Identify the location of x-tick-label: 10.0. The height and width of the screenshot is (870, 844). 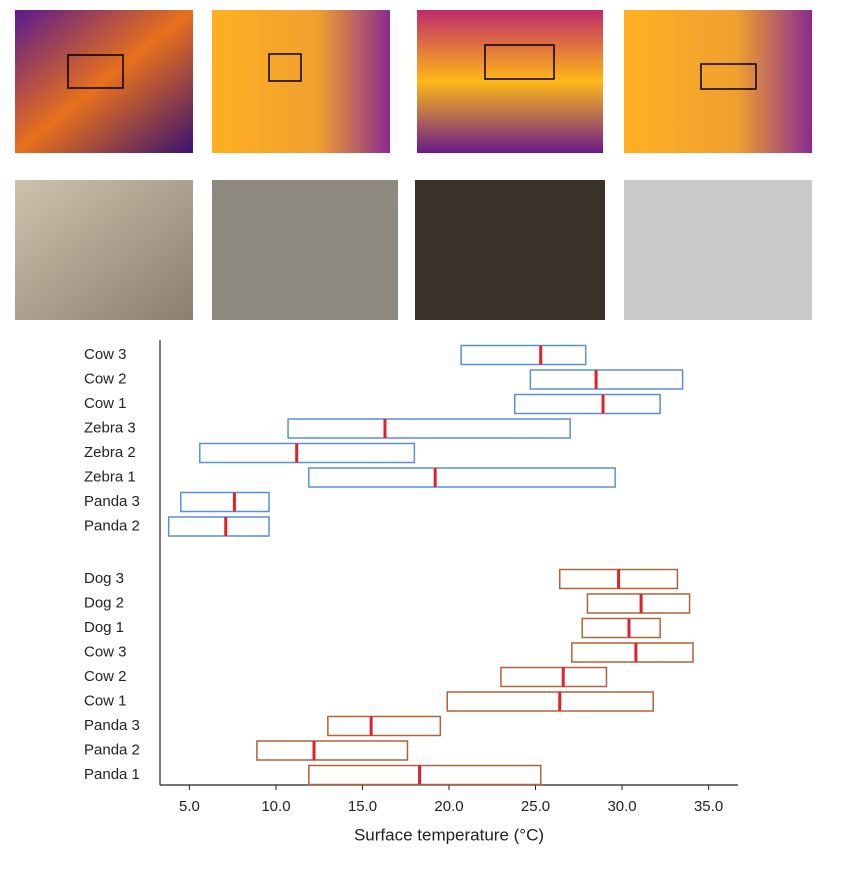
(275, 806).